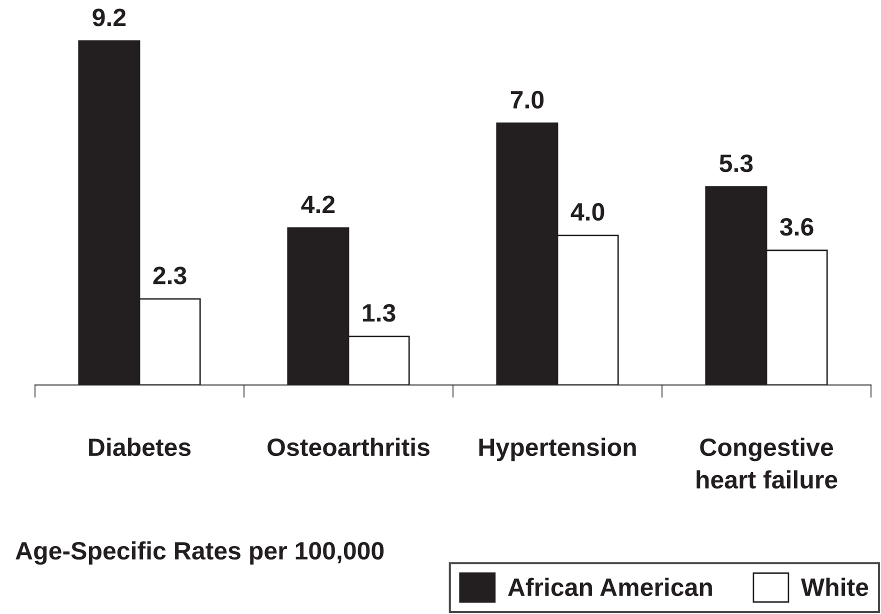  I want to click on x-tick-label: Hypertension, so click(557, 450).